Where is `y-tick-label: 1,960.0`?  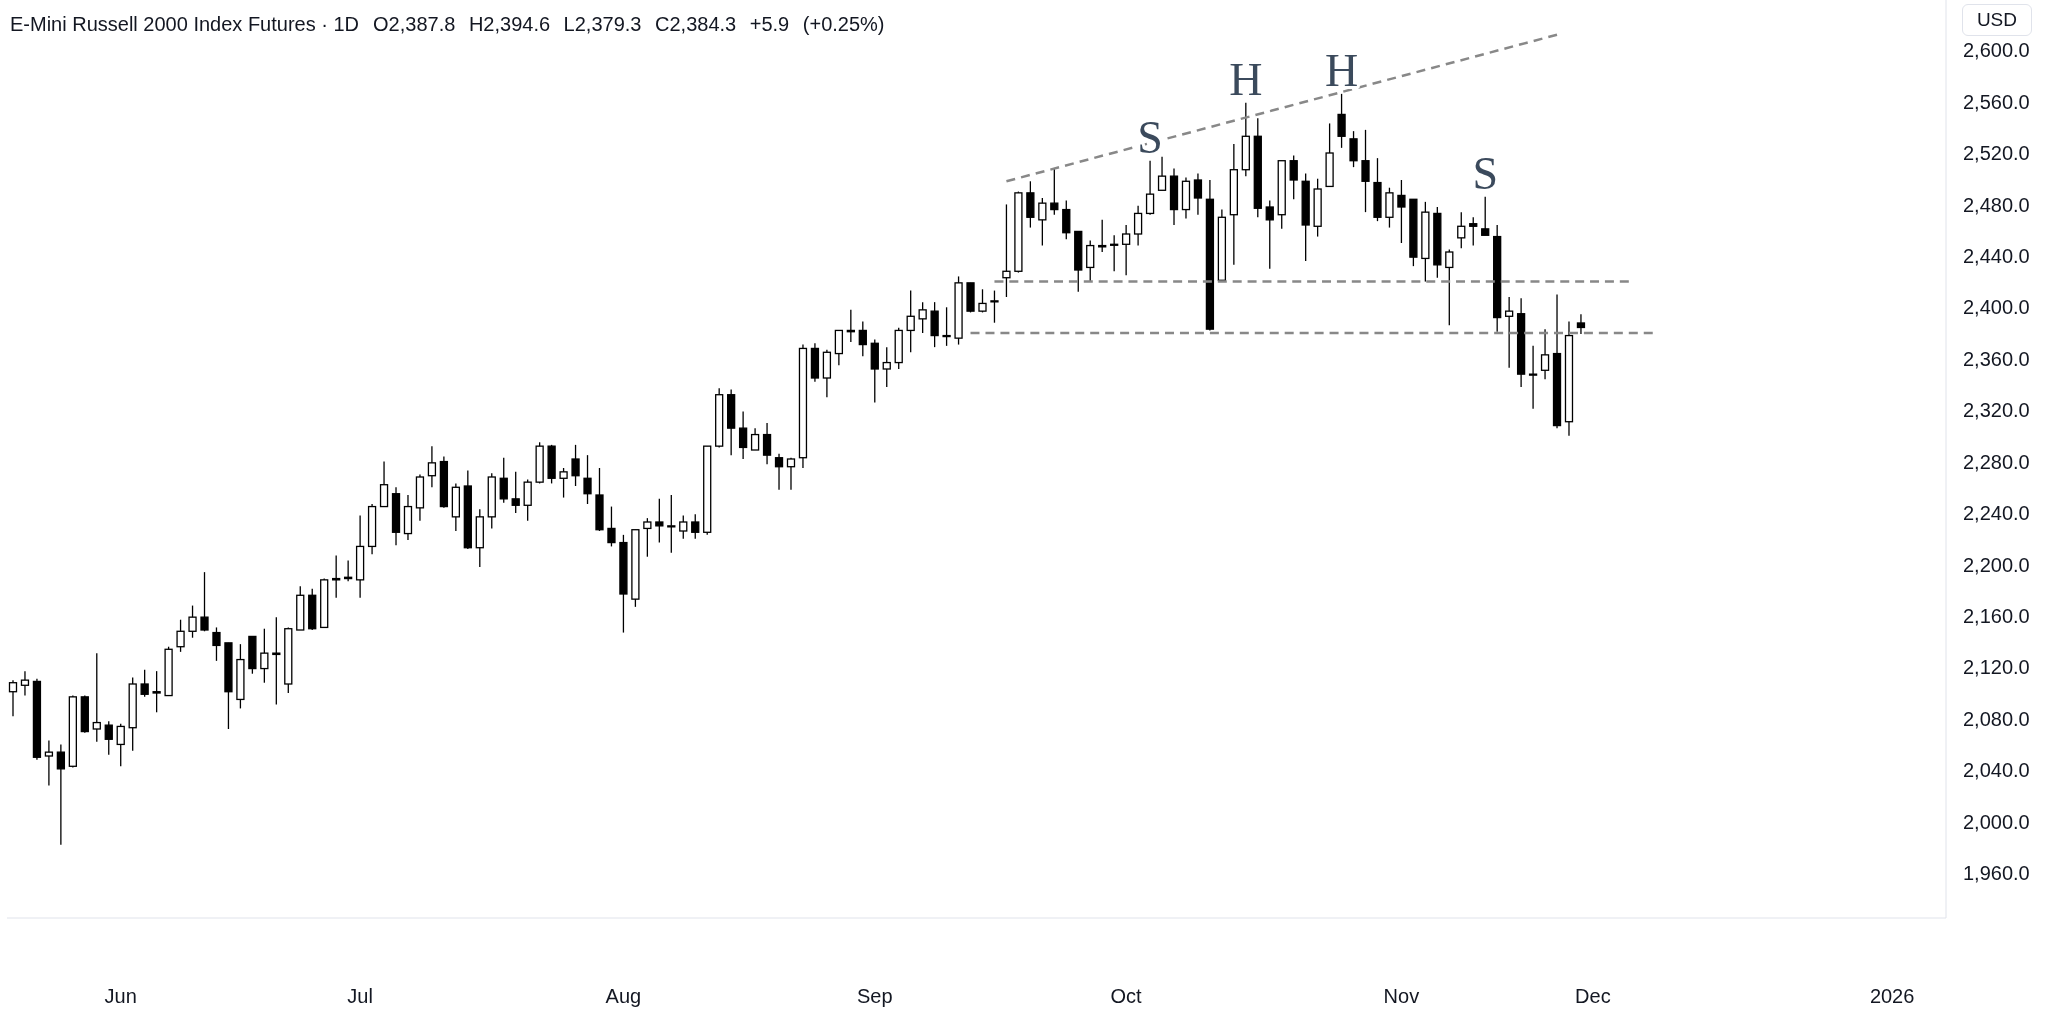 y-tick-label: 1,960.0 is located at coordinates (1996, 873).